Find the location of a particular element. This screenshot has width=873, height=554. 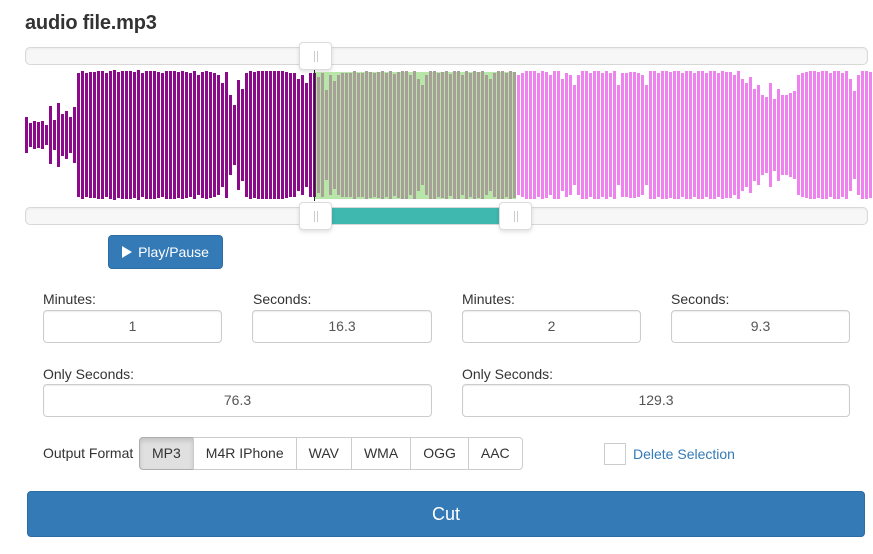

start-only-seconds-label: Only Seconds: is located at coordinates (89, 374).